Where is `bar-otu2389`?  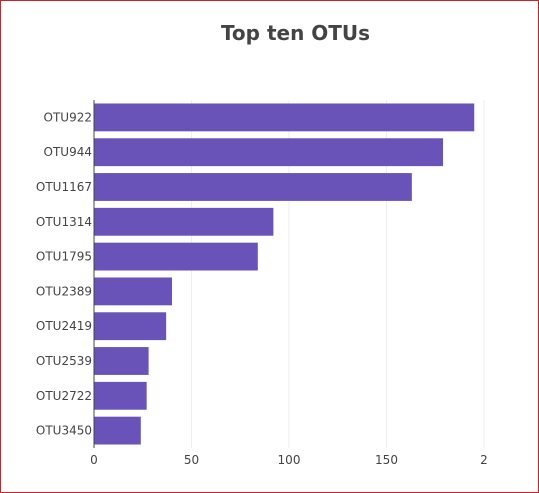 bar-otu2389 is located at coordinates (133, 291).